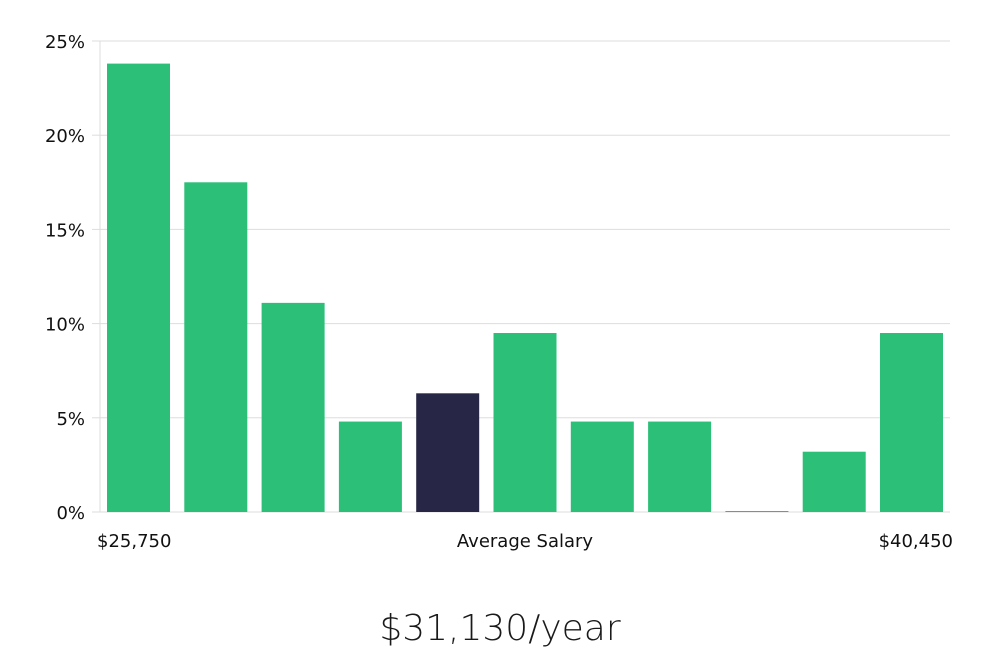  I want to click on y-tick-label: 5%, so click(70, 419).